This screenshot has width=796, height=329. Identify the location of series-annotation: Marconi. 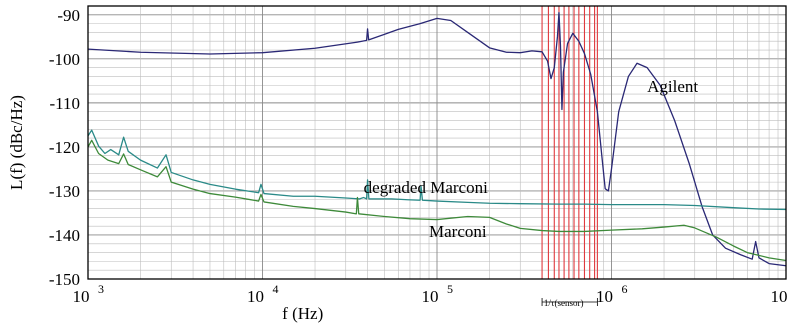
(458, 231).